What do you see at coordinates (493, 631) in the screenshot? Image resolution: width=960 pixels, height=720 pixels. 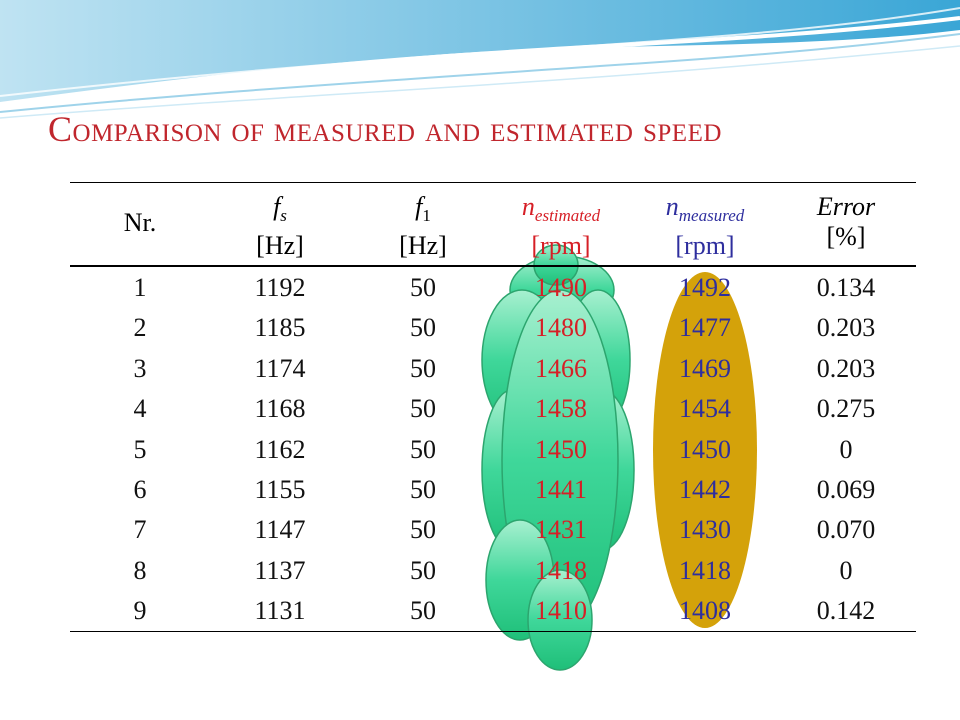 I see `table-bottom-rule` at bounding box center [493, 631].